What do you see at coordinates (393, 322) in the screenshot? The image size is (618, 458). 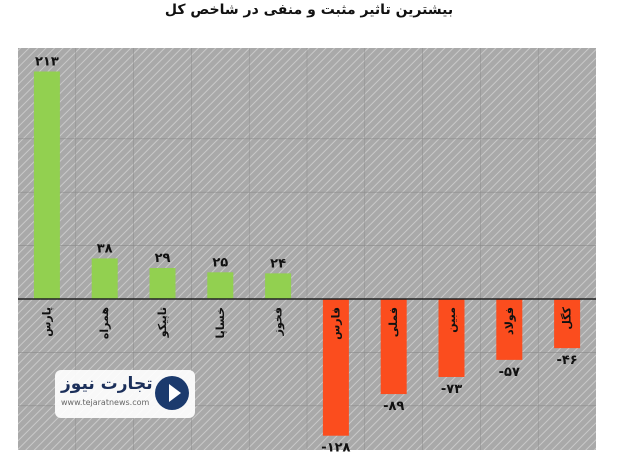 I see `category-label: فملی` at bounding box center [393, 322].